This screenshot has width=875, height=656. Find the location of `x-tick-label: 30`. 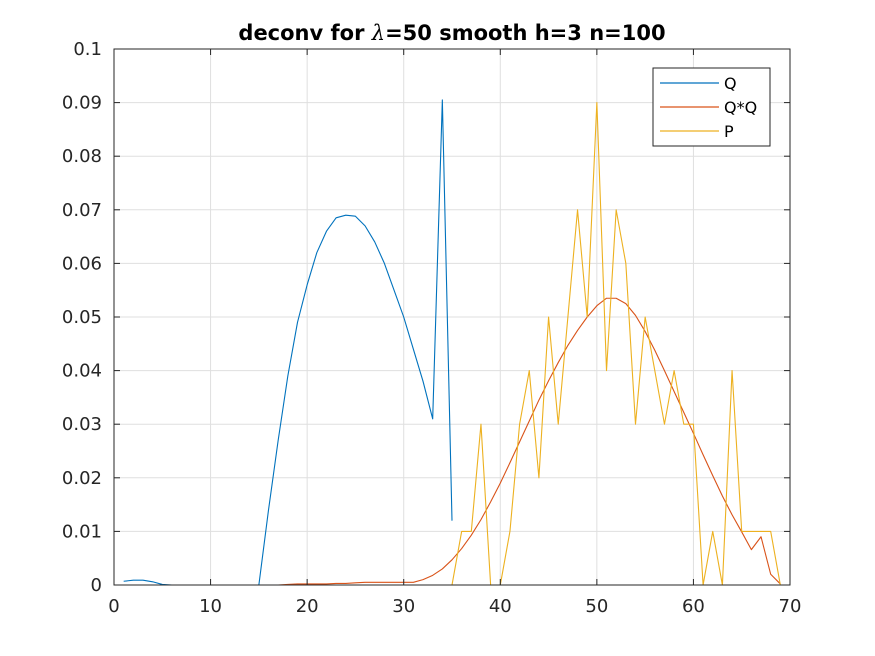

x-tick-label: 30 is located at coordinates (403, 606).